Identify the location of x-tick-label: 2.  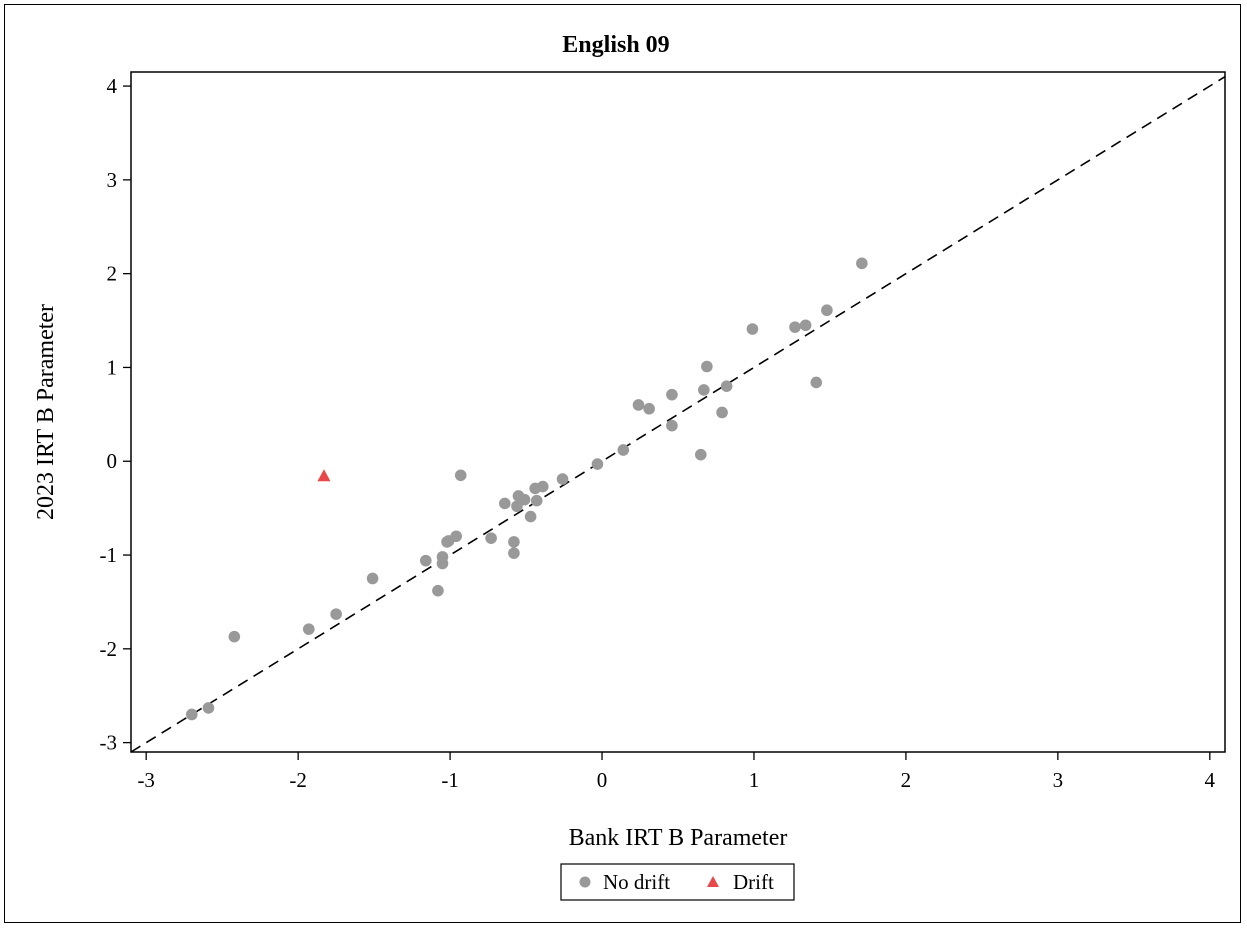
(906, 780).